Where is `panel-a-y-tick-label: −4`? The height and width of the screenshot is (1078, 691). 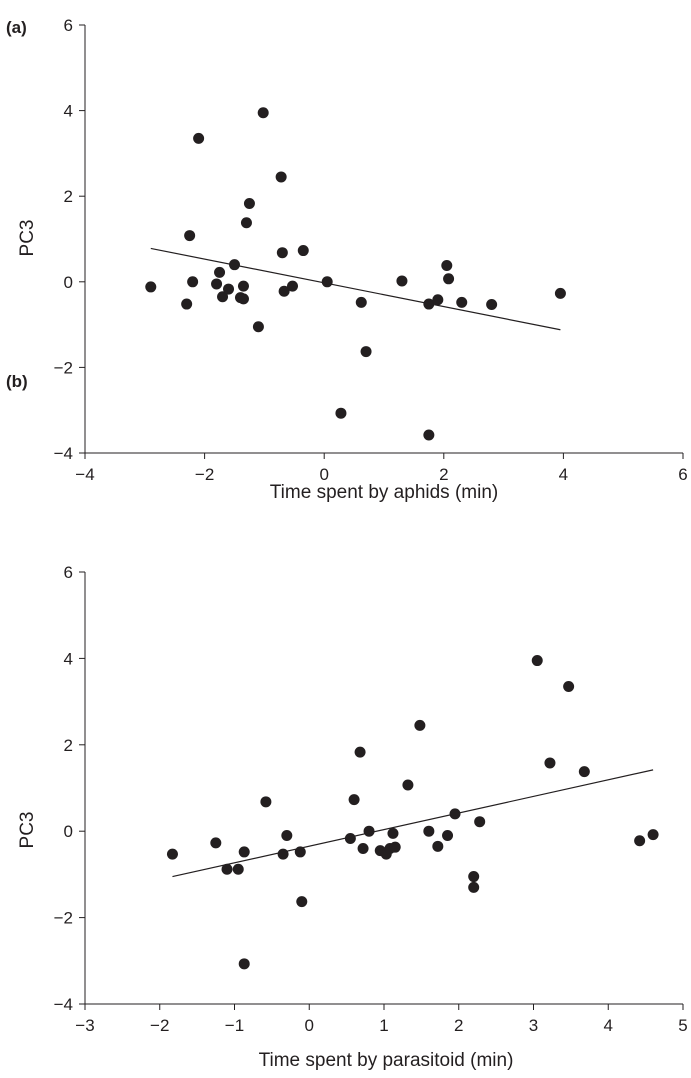
panel-a-y-tick-label: −4 is located at coordinates (63, 453).